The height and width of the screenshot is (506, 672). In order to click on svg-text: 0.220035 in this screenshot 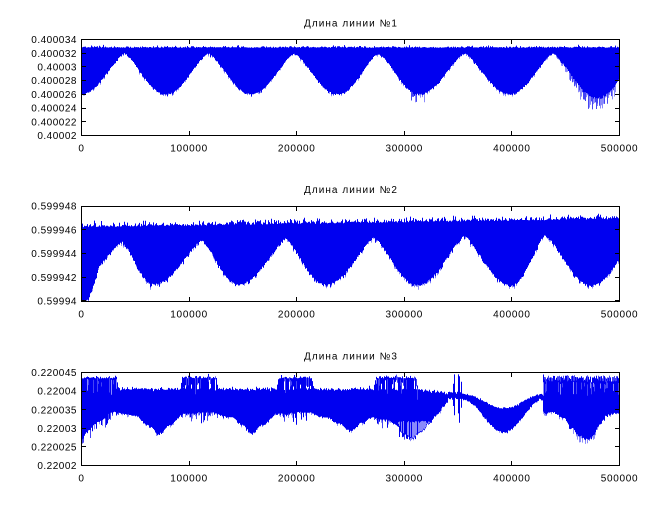, I will do `click(54, 410)`.